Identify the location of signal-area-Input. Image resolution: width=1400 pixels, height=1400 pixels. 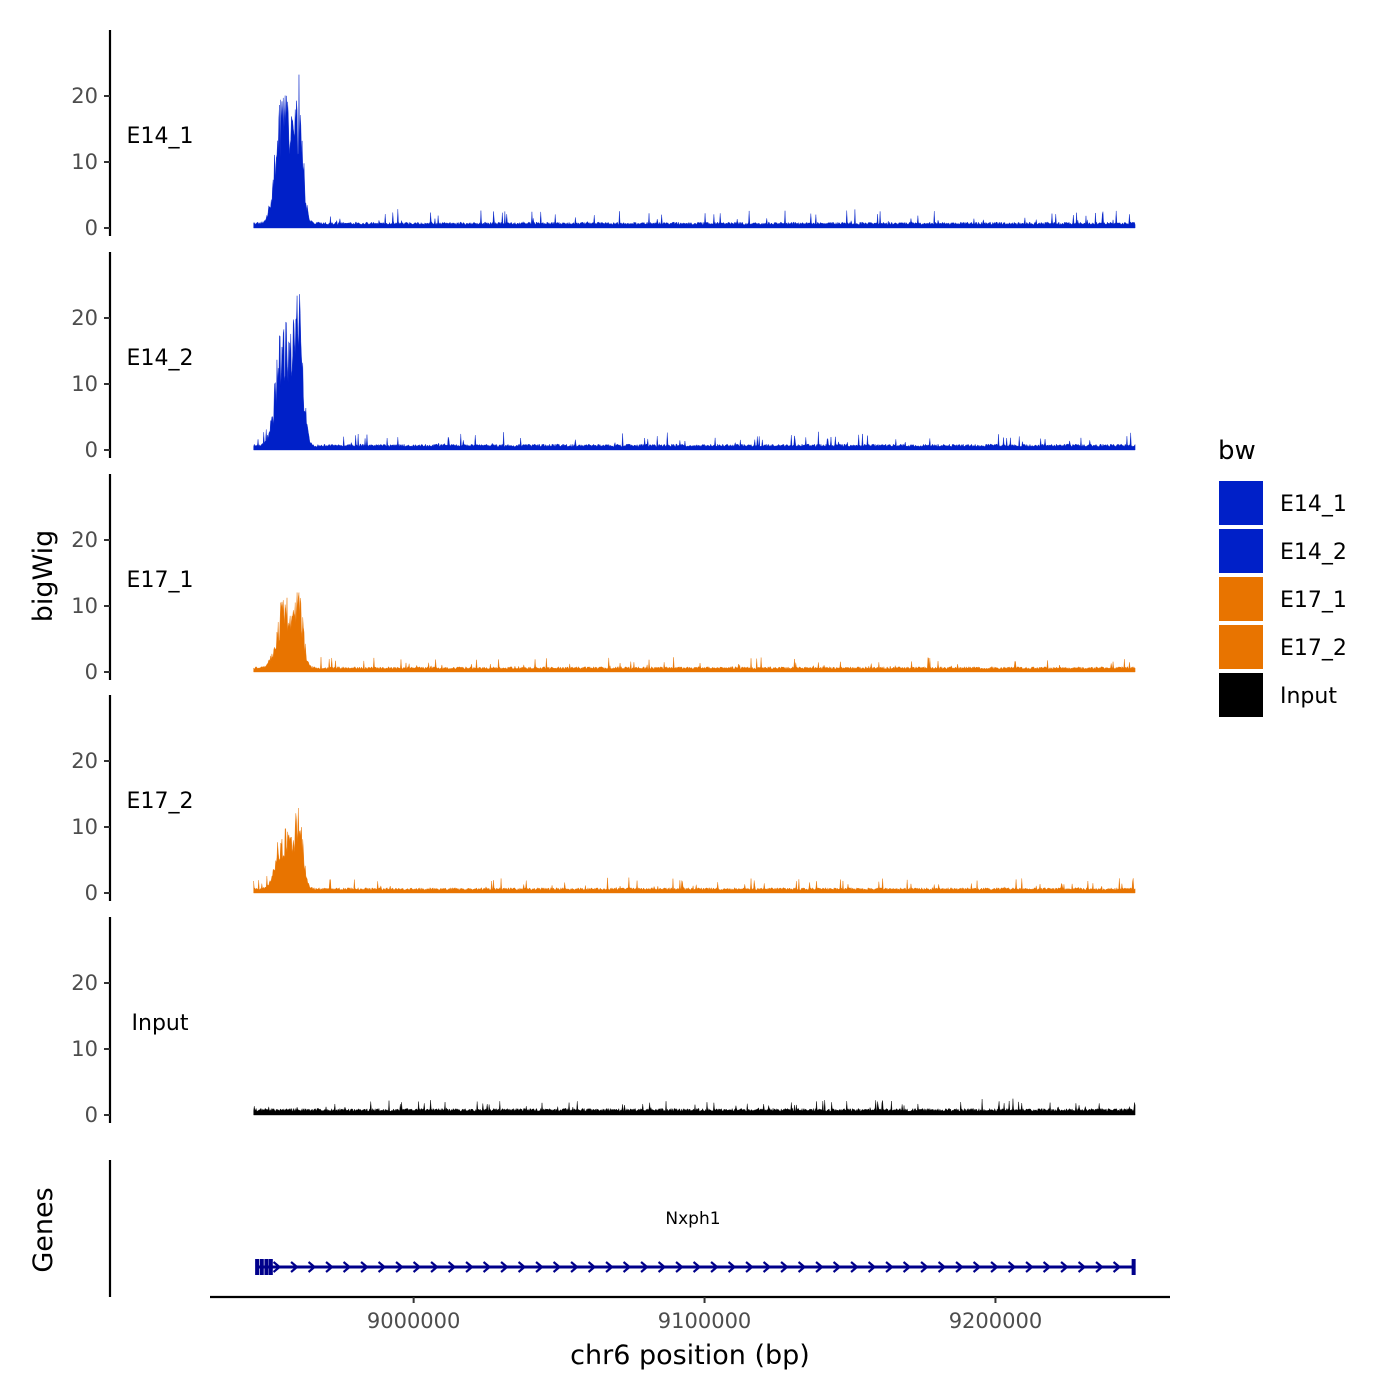
(694, 1107).